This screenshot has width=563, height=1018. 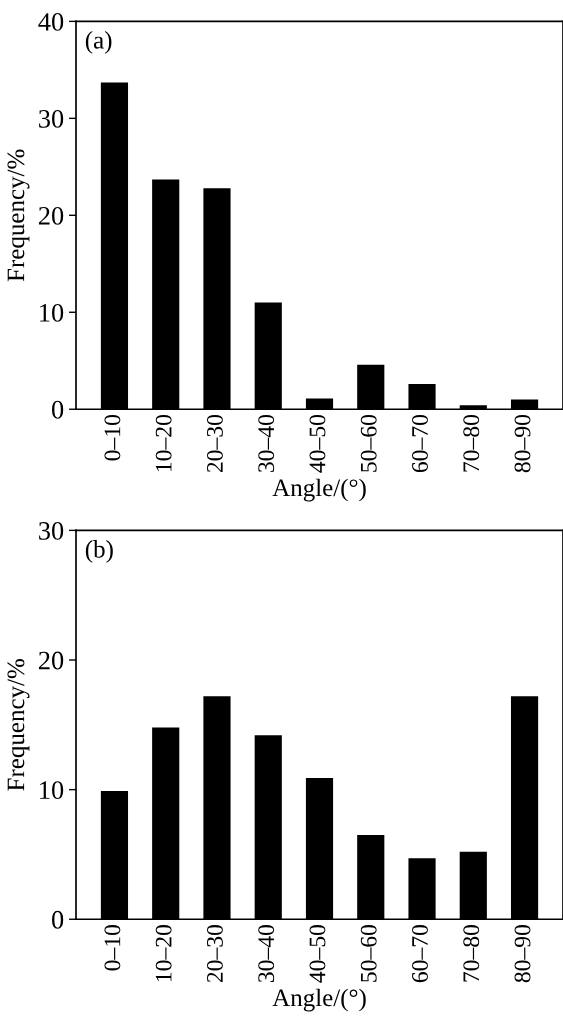 What do you see at coordinates (98, 42) in the screenshot?
I see `annotation: (a)` at bounding box center [98, 42].